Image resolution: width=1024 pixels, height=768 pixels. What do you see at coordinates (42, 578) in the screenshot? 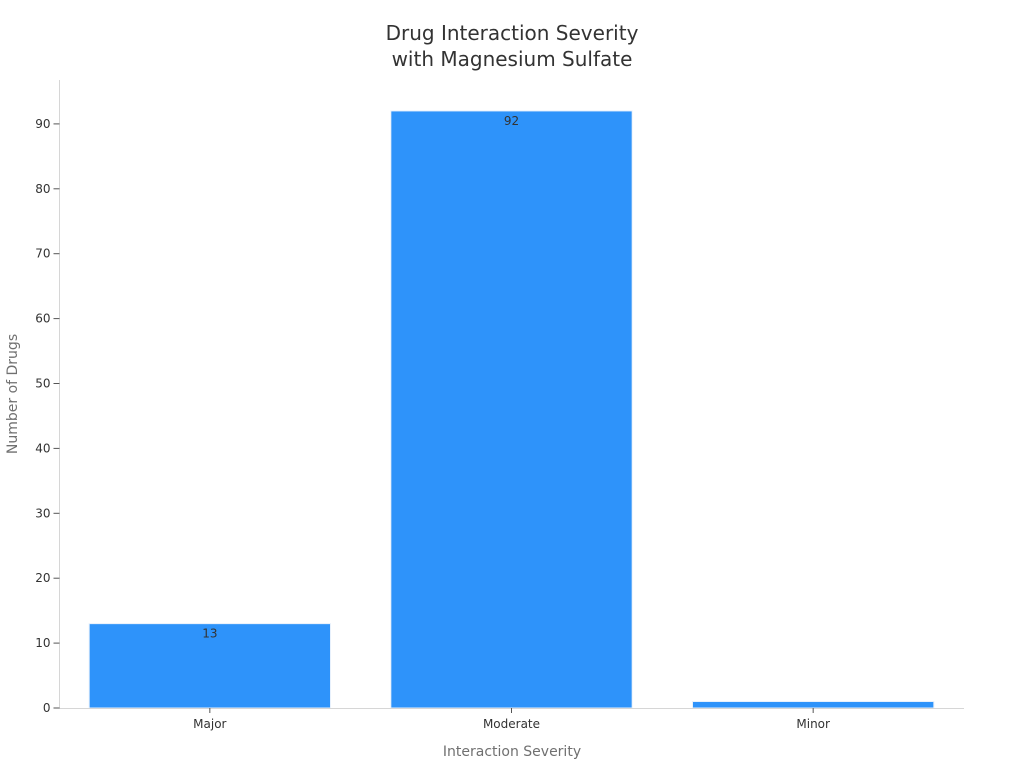
I see `y-tick-label: 20` at bounding box center [42, 578].